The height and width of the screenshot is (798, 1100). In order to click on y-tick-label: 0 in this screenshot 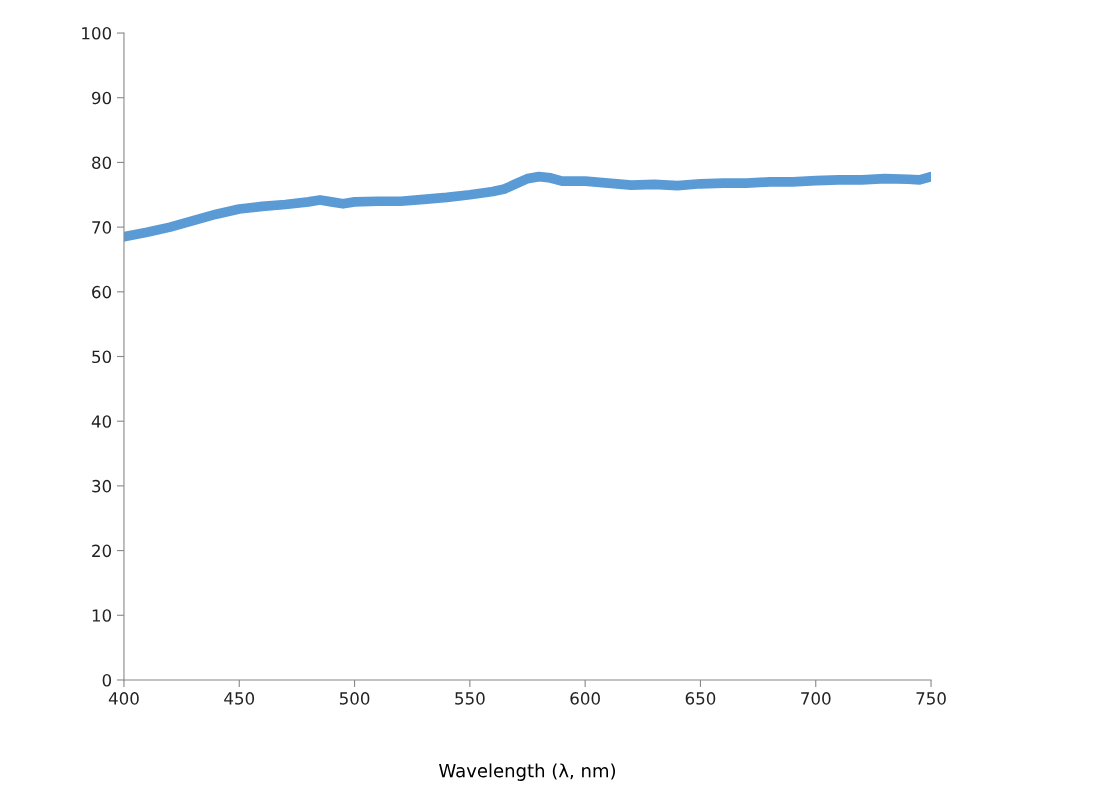, I will do `click(107, 680)`.